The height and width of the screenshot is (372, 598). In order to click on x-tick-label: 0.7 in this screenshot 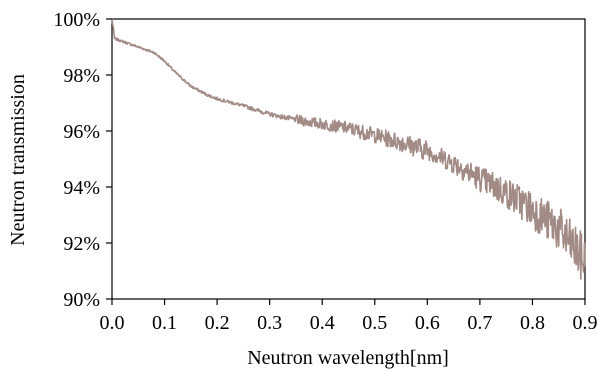, I will do `click(479, 323)`.